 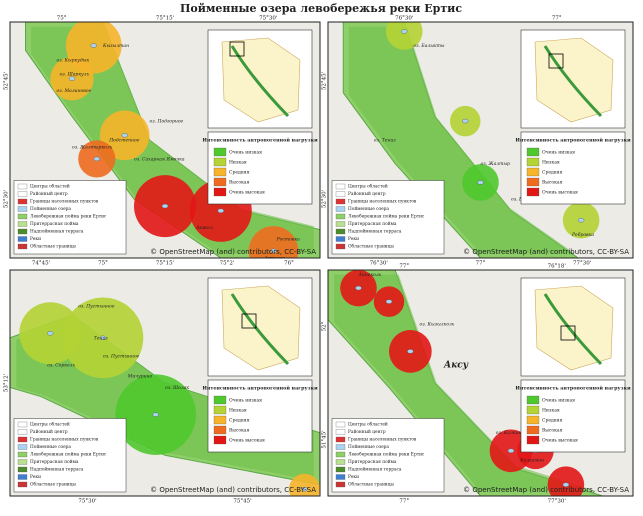 I want to click on legend-level: Средняя, so click(x=552, y=173).